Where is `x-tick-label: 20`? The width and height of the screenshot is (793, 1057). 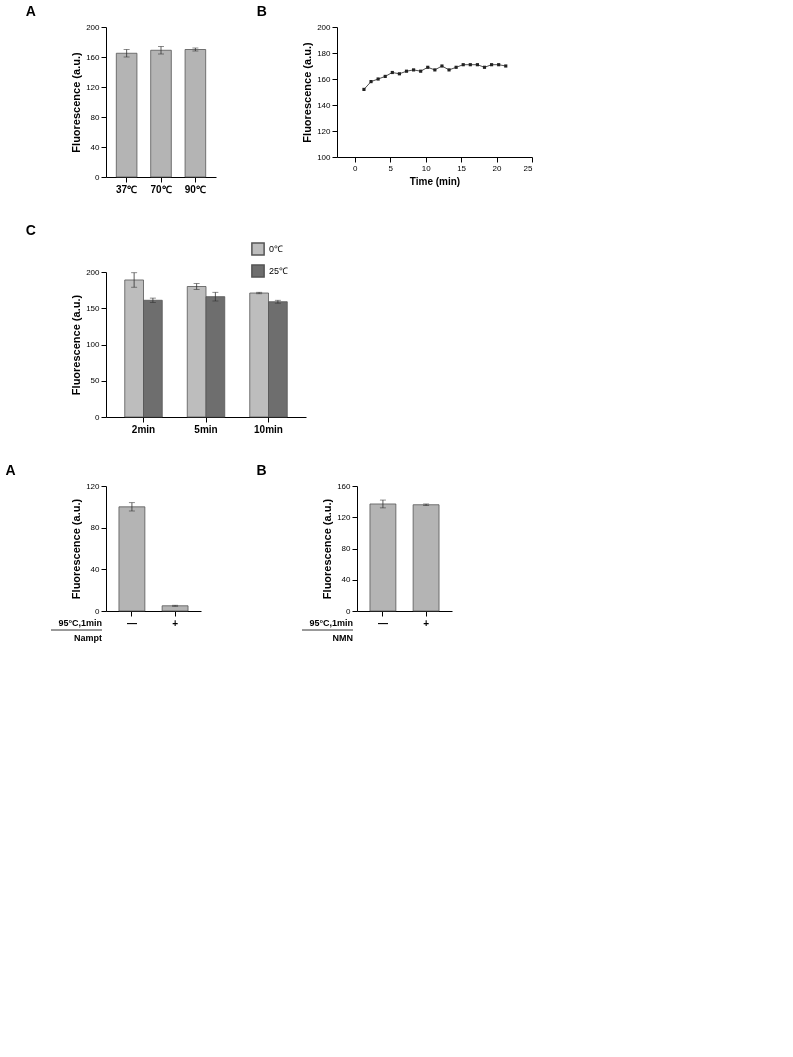
x-tick-label: 20 is located at coordinates (497, 168).